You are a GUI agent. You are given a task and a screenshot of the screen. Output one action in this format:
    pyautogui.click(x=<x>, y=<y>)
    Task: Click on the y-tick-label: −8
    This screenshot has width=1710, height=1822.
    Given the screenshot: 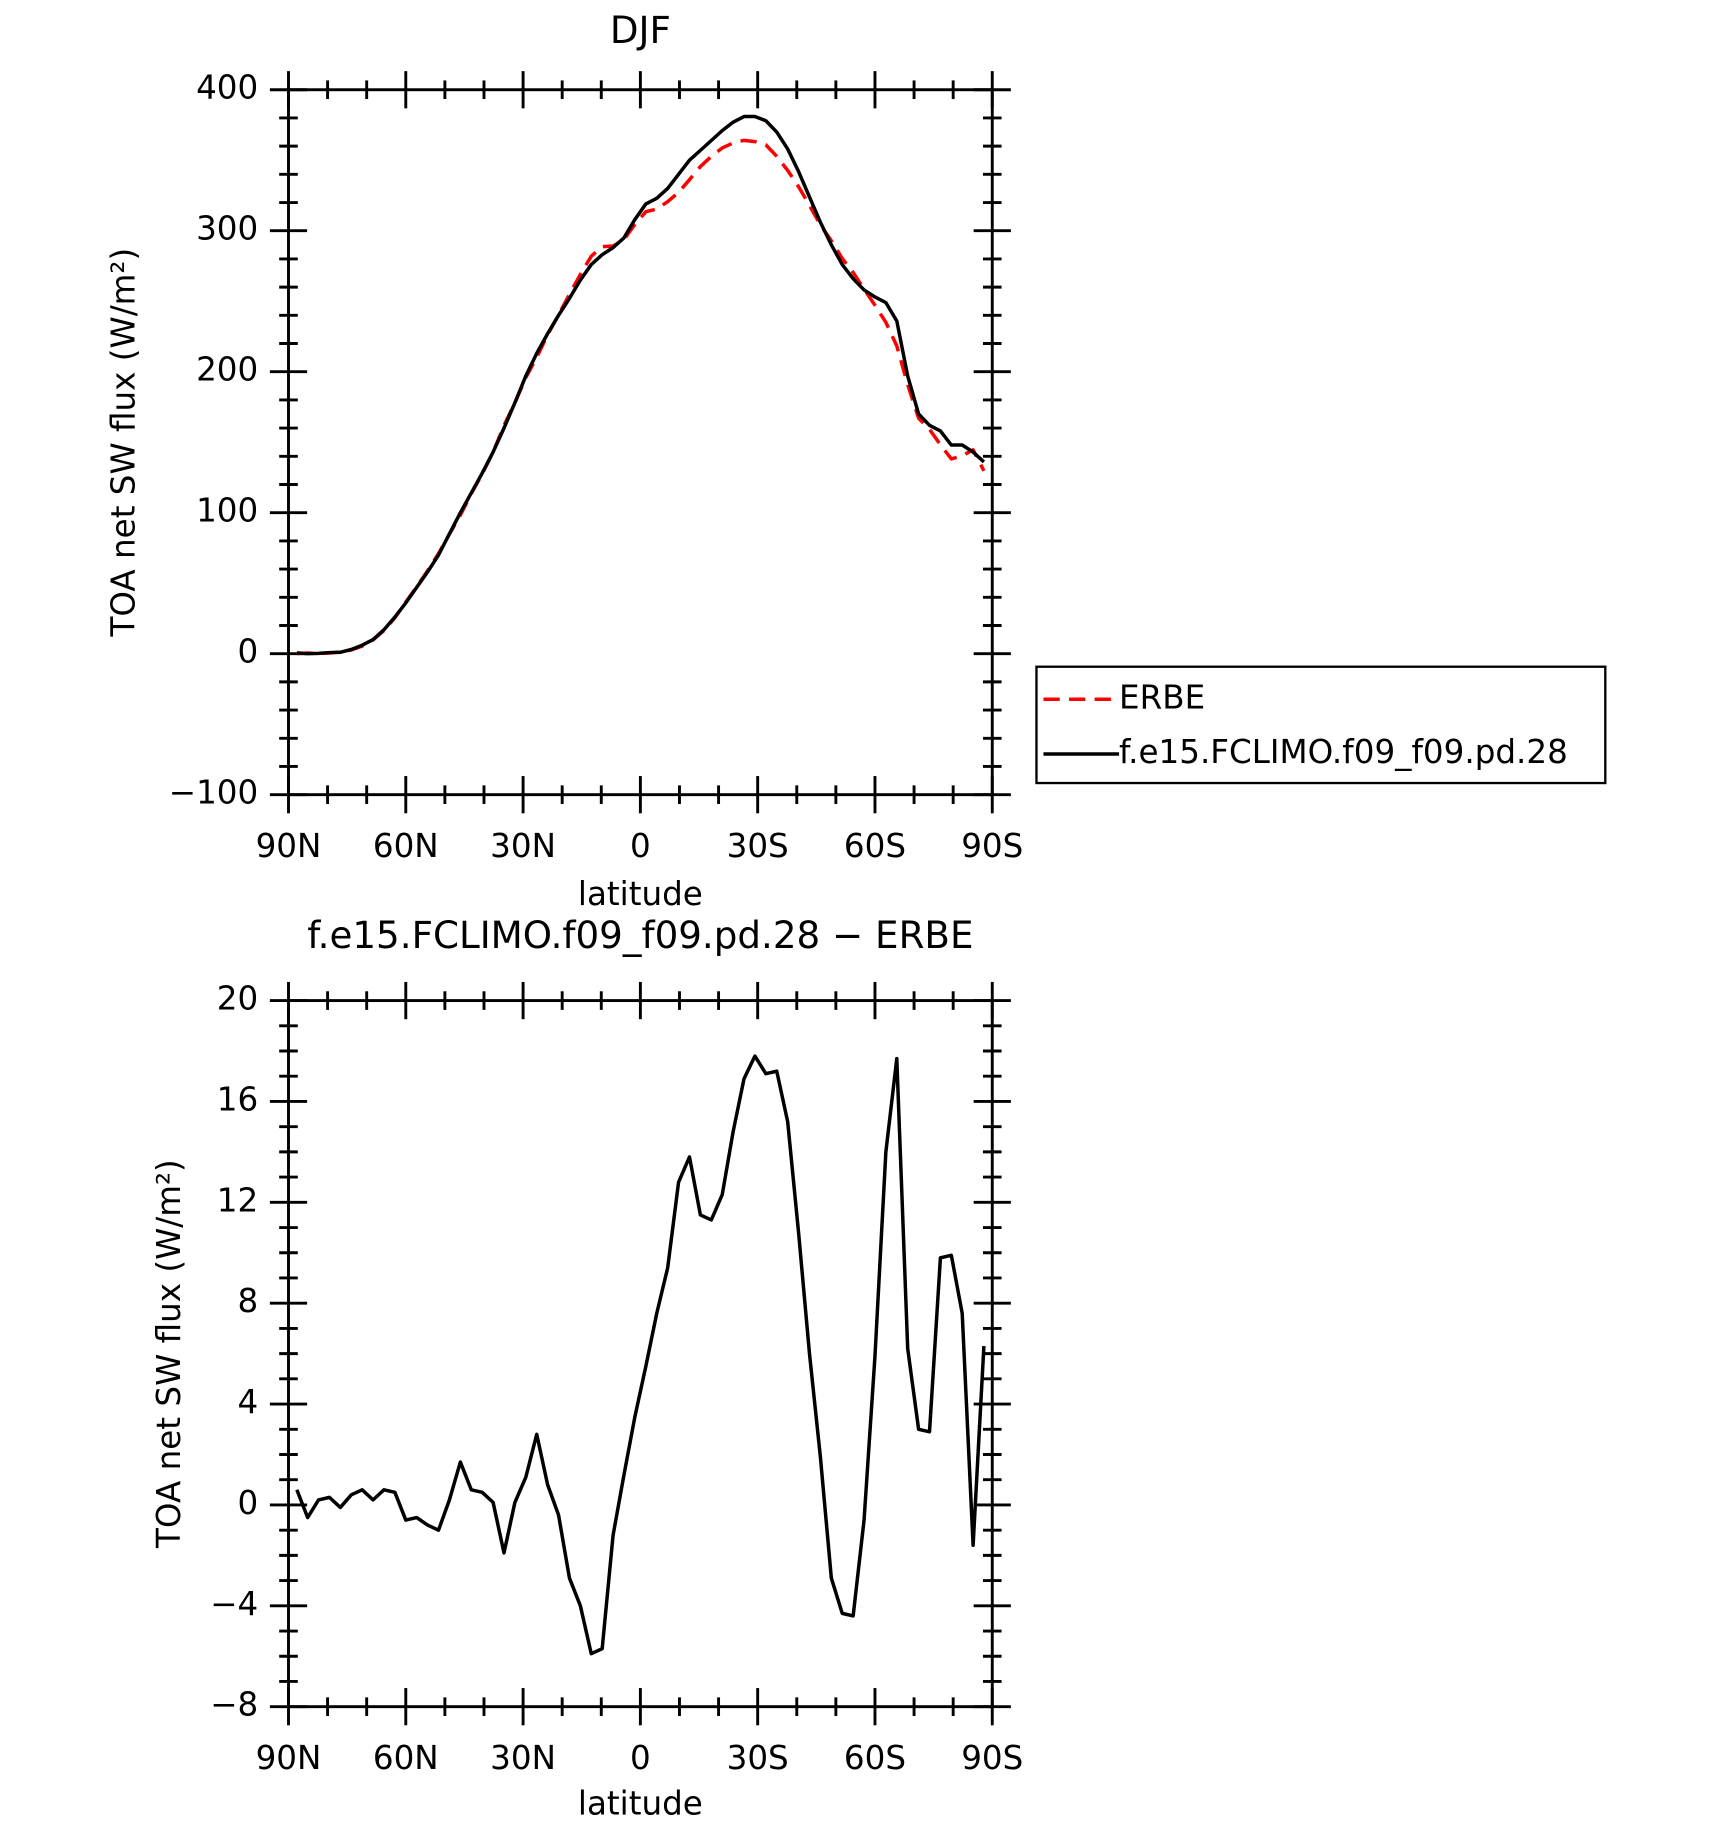 What is the action you would take?
    pyautogui.click(x=234, y=1705)
    